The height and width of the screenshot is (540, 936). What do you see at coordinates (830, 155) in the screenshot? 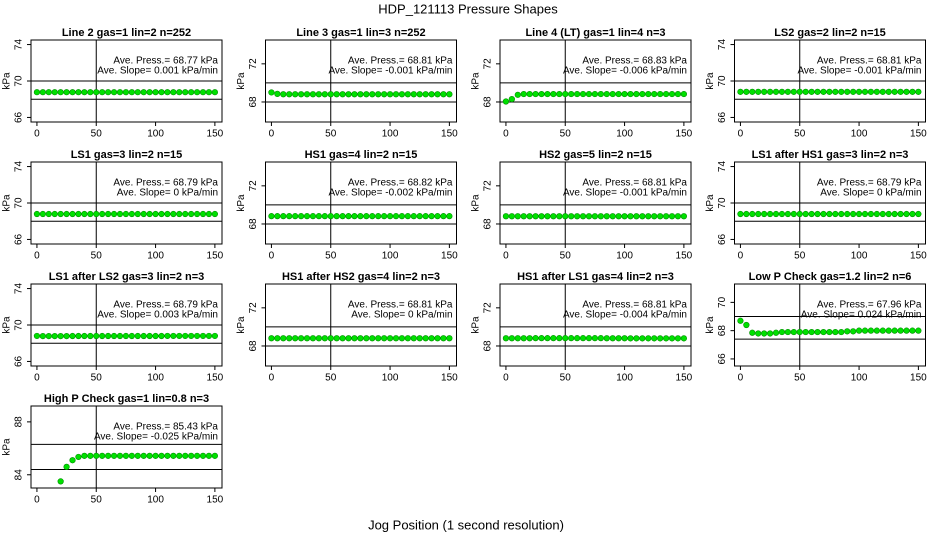
I see `panel-title: LS1 after HS1 gas=3 lin=2 n=3` at bounding box center [830, 155].